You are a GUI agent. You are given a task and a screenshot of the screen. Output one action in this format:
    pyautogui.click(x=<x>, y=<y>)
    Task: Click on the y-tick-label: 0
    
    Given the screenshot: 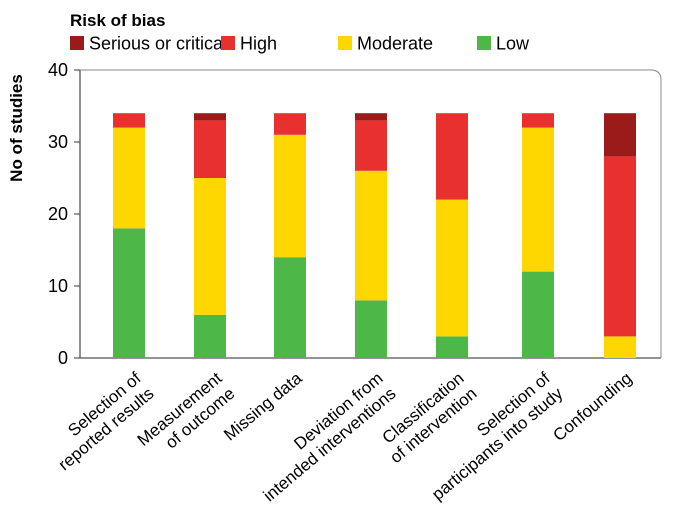 What is the action you would take?
    pyautogui.click(x=63, y=358)
    